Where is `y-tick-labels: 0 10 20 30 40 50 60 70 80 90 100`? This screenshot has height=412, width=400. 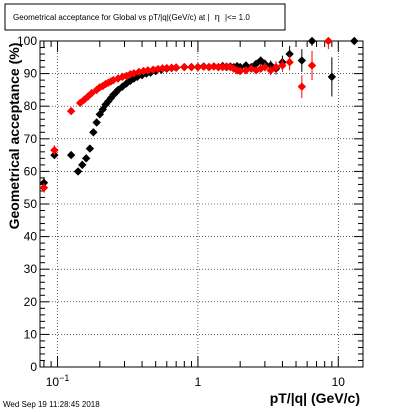
y-tick-labels: 0 10 20 30 40 50 60 70 80 90 100 is located at coordinates (27, 204).